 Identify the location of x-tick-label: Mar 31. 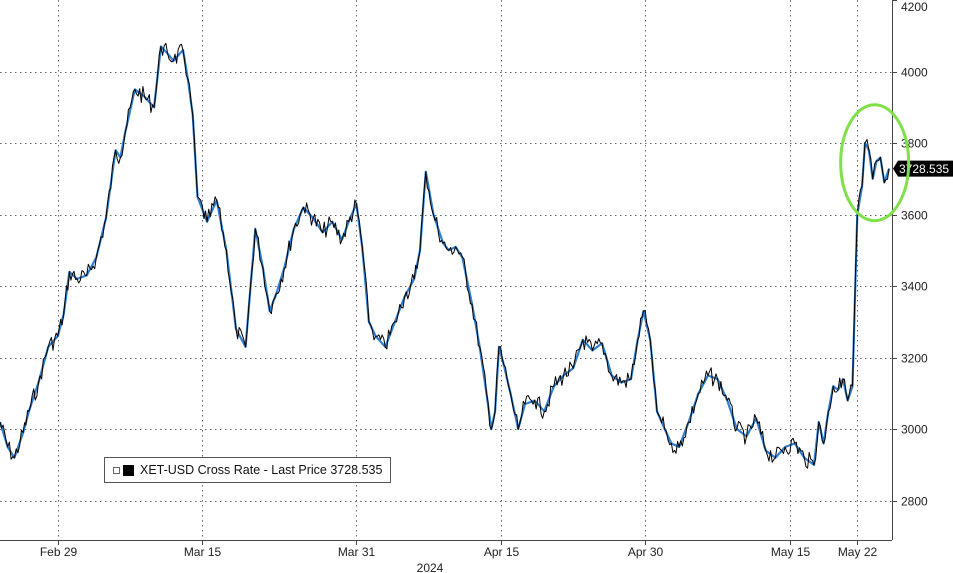
(357, 552).